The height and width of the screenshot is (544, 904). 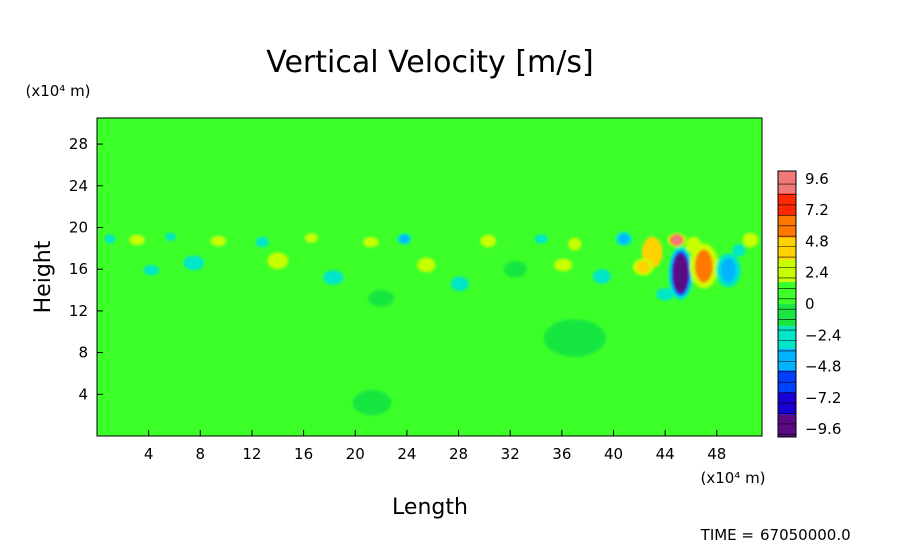 I want to click on colorbar-tick-label: −9.6, so click(x=823, y=429).